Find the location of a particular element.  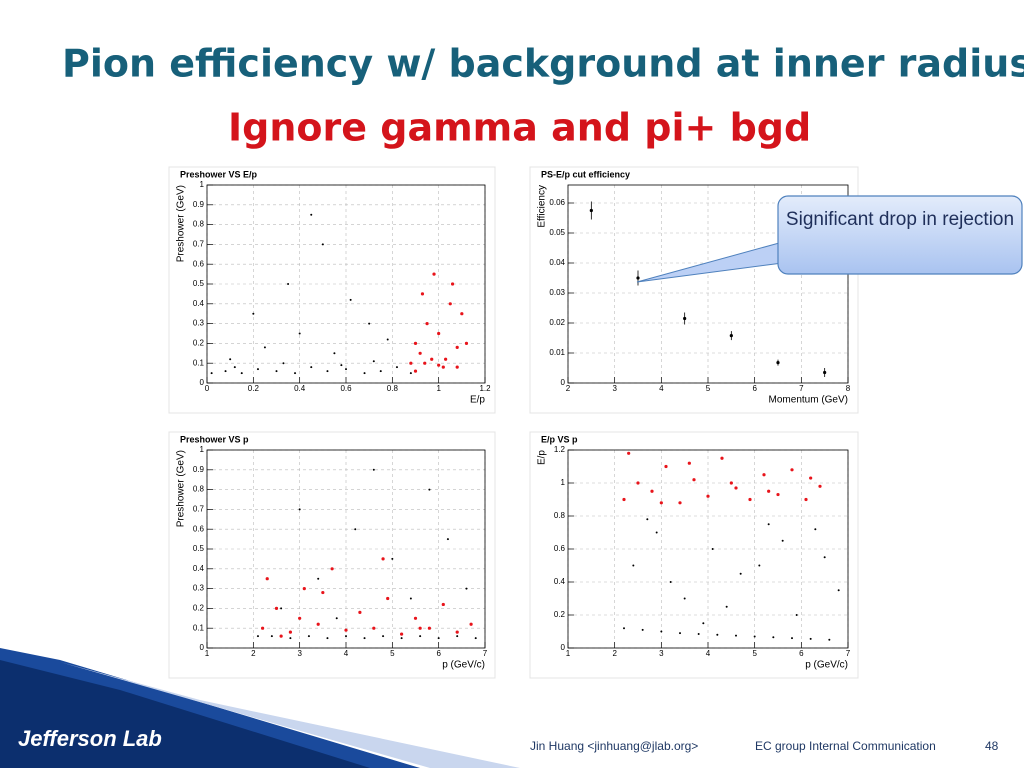

y-tick-label: 0.06 is located at coordinates (557, 202).